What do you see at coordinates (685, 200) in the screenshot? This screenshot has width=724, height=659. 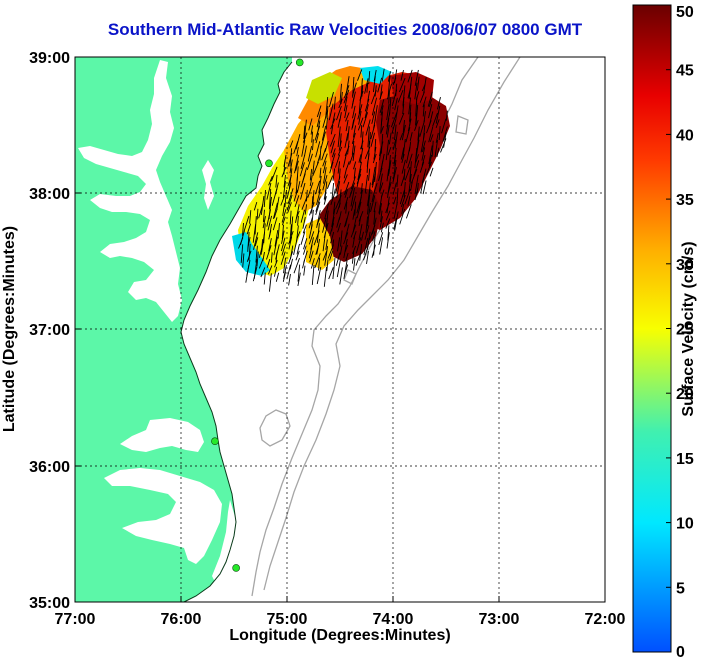 I see `colorbar-tick-label: 35` at bounding box center [685, 200].